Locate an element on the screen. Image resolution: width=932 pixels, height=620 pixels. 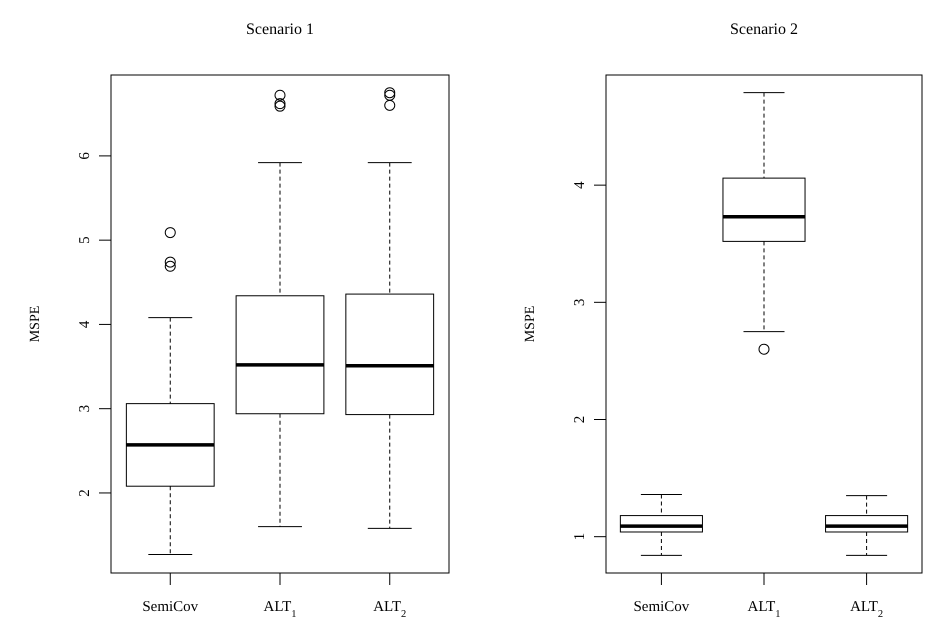
y-tick-label: 5 is located at coordinates (85, 240).